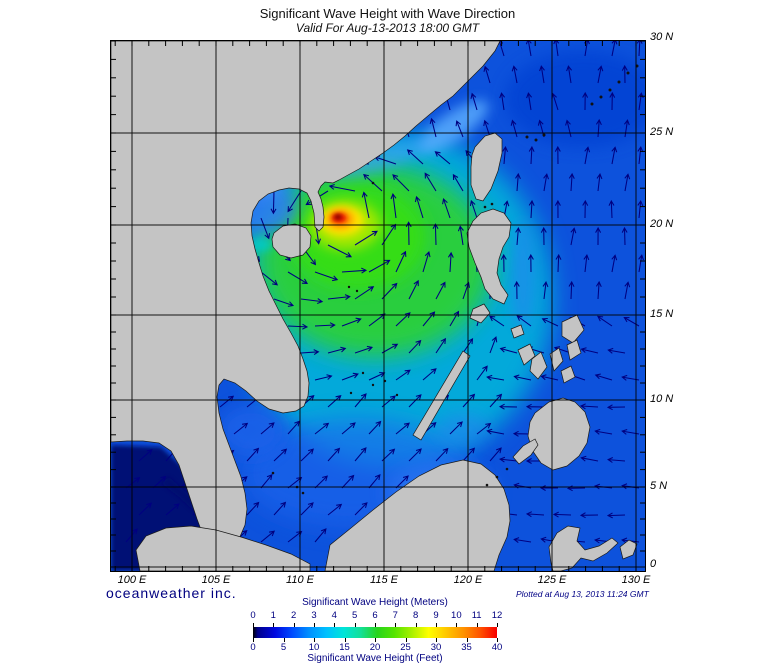 This screenshot has width=775, height=665. What do you see at coordinates (216, 580) in the screenshot?
I see `lon-label: 105 E` at bounding box center [216, 580].